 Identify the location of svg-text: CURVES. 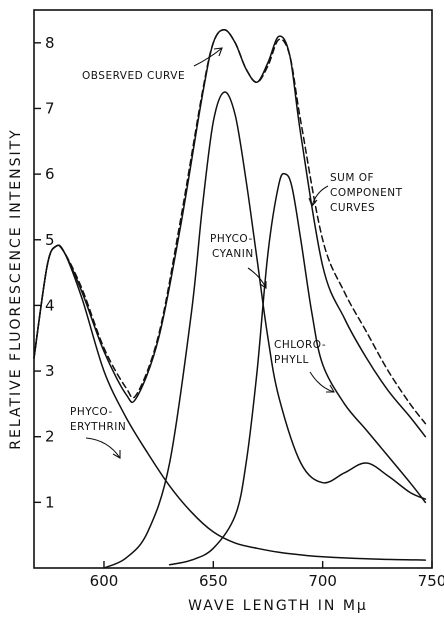
(352, 208).